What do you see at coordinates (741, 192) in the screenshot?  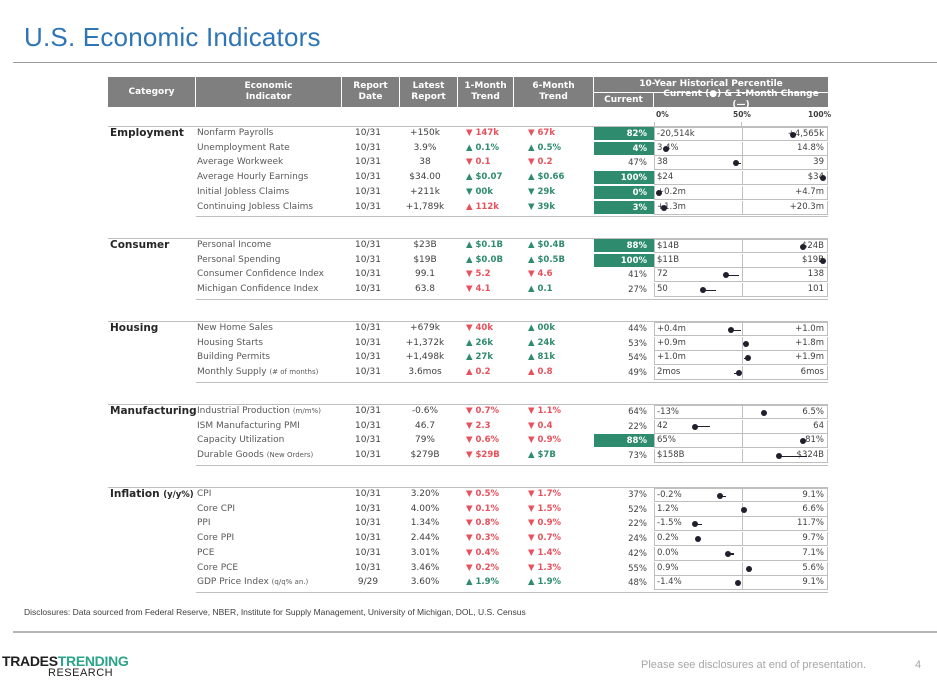 I see `percentile-dot-chart: +0.2m +4.7m` at bounding box center [741, 192].